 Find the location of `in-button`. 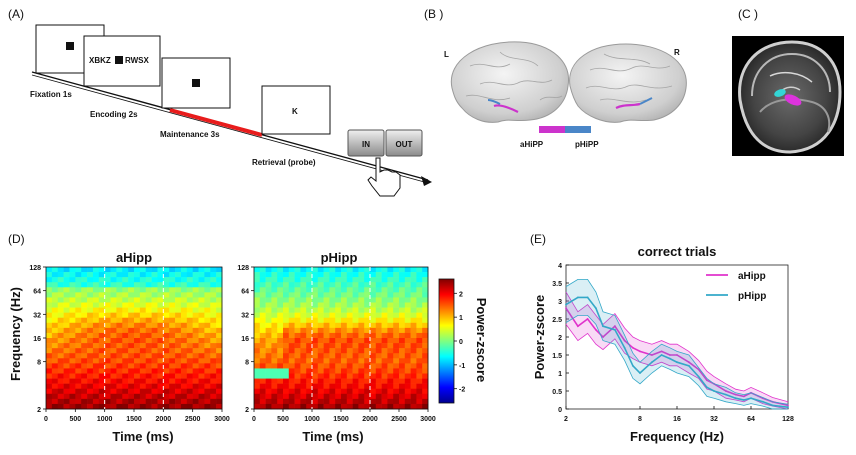

in-button is located at coordinates (366, 143).